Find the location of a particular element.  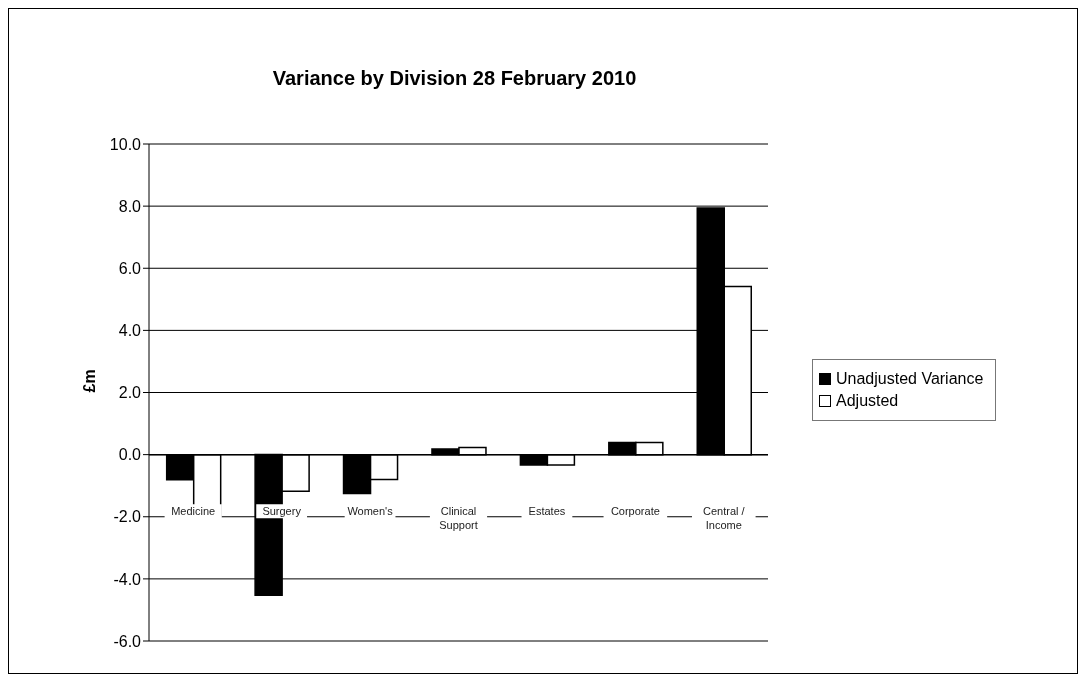

y-tick-label: 10.0 is located at coordinates (125, 144).